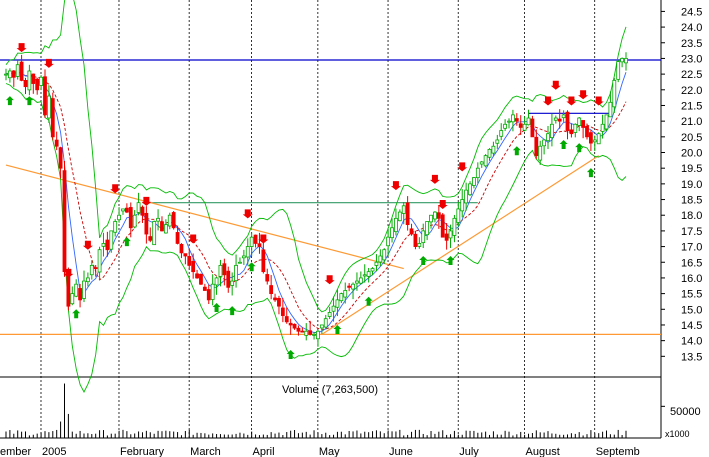 This screenshot has width=709, height=457. What do you see at coordinates (618, 451) in the screenshot?
I see `x-tick-label: Septemb` at bounding box center [618, 451].